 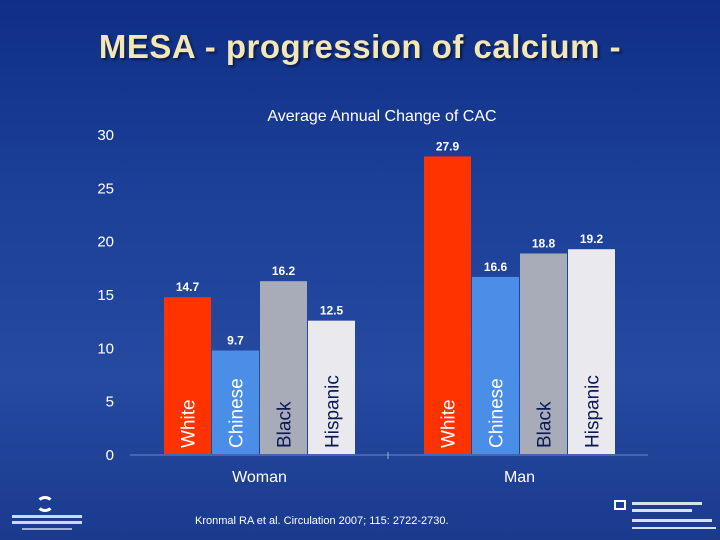 I want to click on slide-title: MESA - progression of calcium -, so click(x=360, y=46).